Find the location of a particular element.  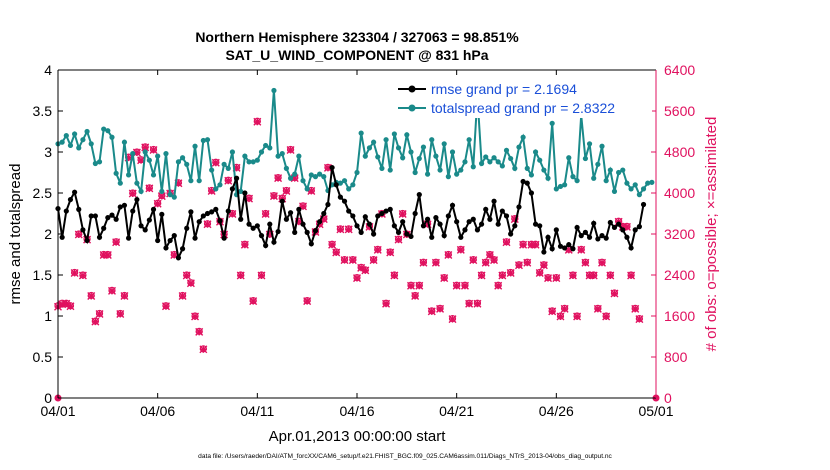

series-rmse-line is located at coordinates (351, 214).